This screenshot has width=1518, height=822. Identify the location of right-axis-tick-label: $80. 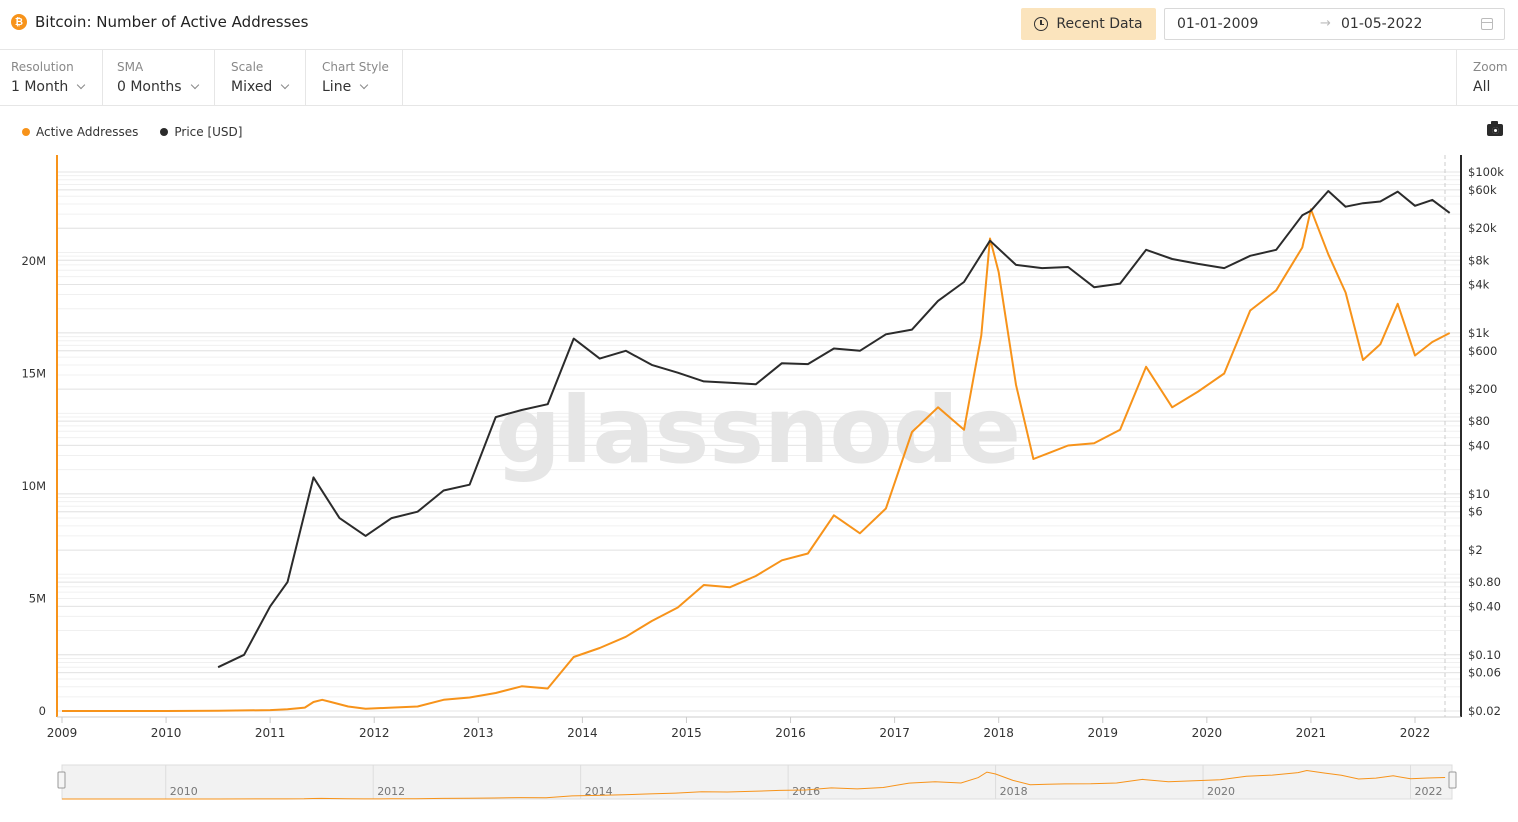
(1479, 421).